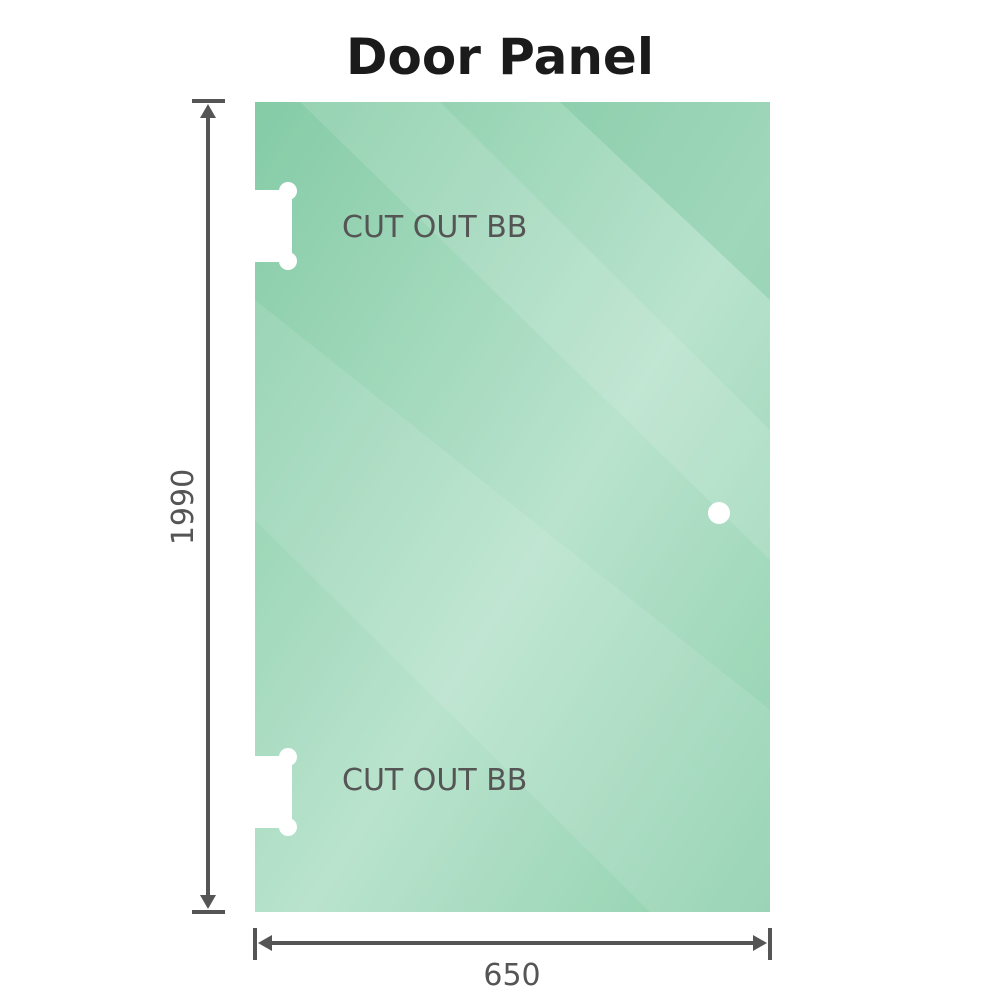 The height and width of the screenshot is (1000, 1000). Describe the element at coordinates (208, 506) in the screenshot. I see `height-dimension` at that location.